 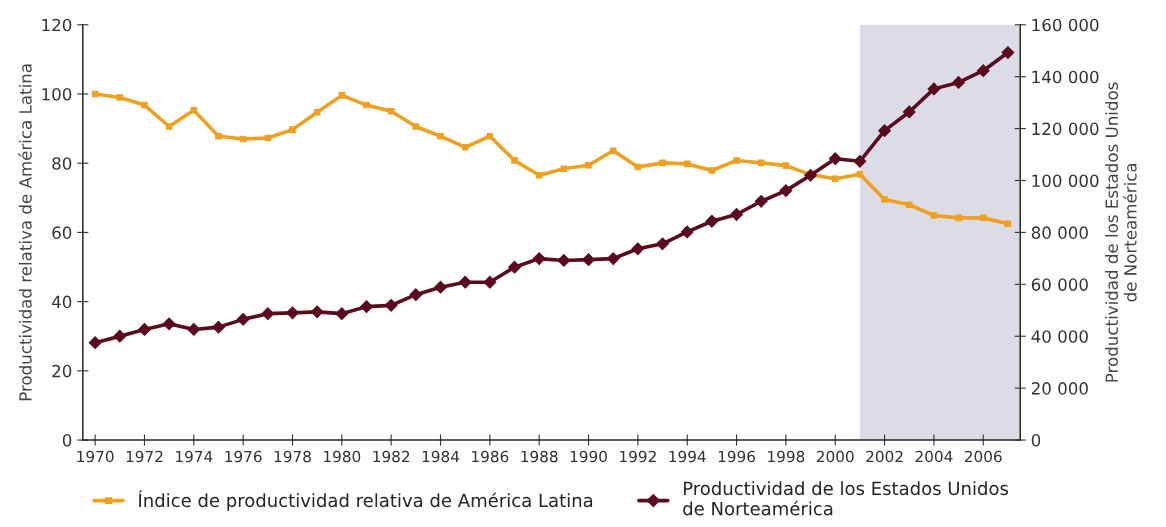 I want to click on y2-tick-label: 40 000, so click(x=1059, y=336).